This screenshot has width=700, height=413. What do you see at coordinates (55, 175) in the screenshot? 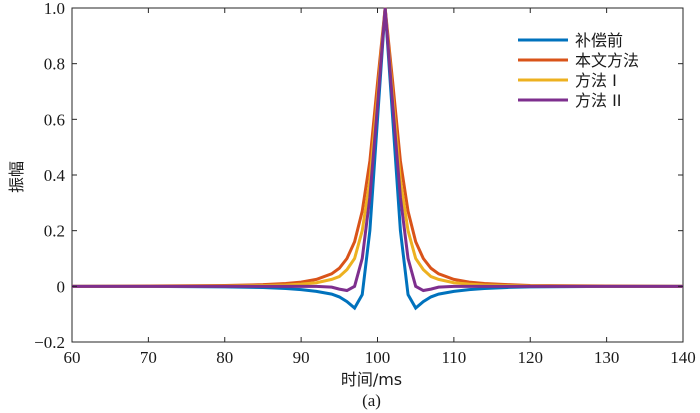
I see `y-tick-label: 0.4` at bounding box center [55, 175].